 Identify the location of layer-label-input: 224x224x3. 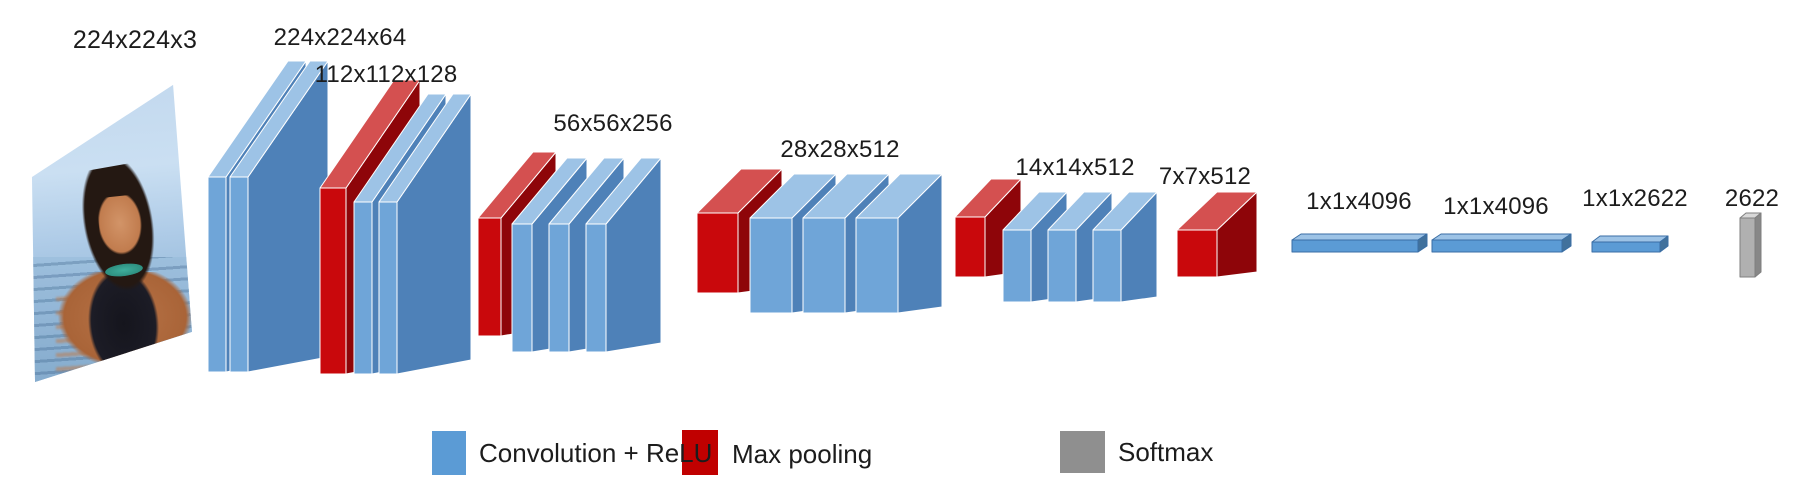
(135, 40).